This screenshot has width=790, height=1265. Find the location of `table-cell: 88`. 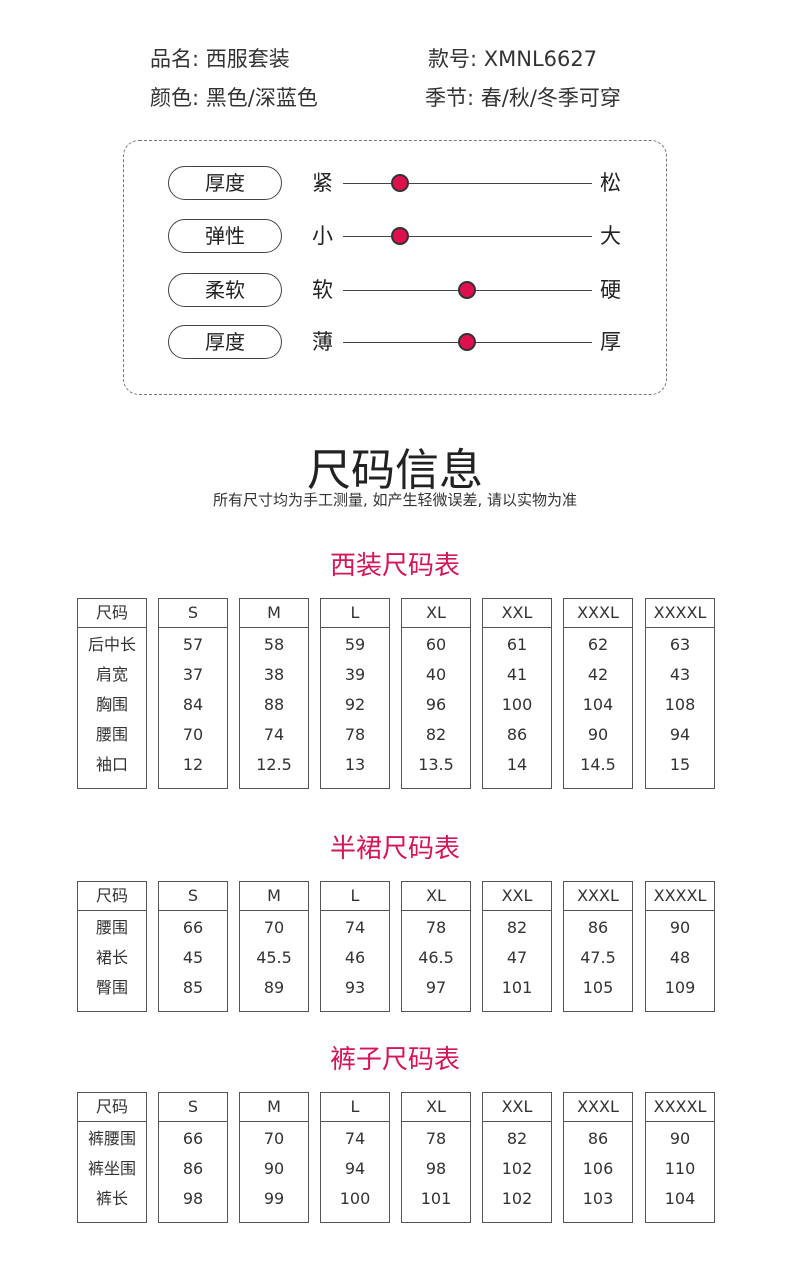

table-cell: 88 is located at coordinates (274, 704).